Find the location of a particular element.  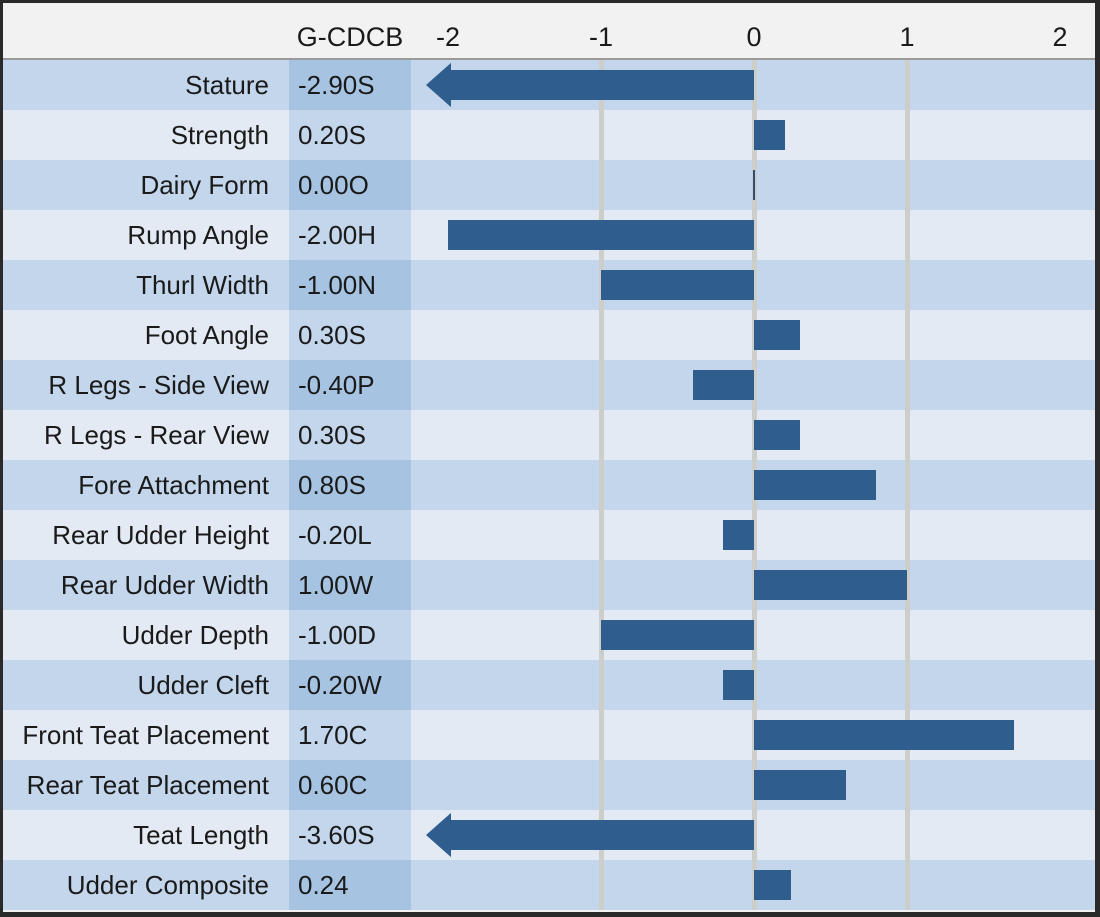

trait-label: Udder Depth is located at coordinates (146, 635).